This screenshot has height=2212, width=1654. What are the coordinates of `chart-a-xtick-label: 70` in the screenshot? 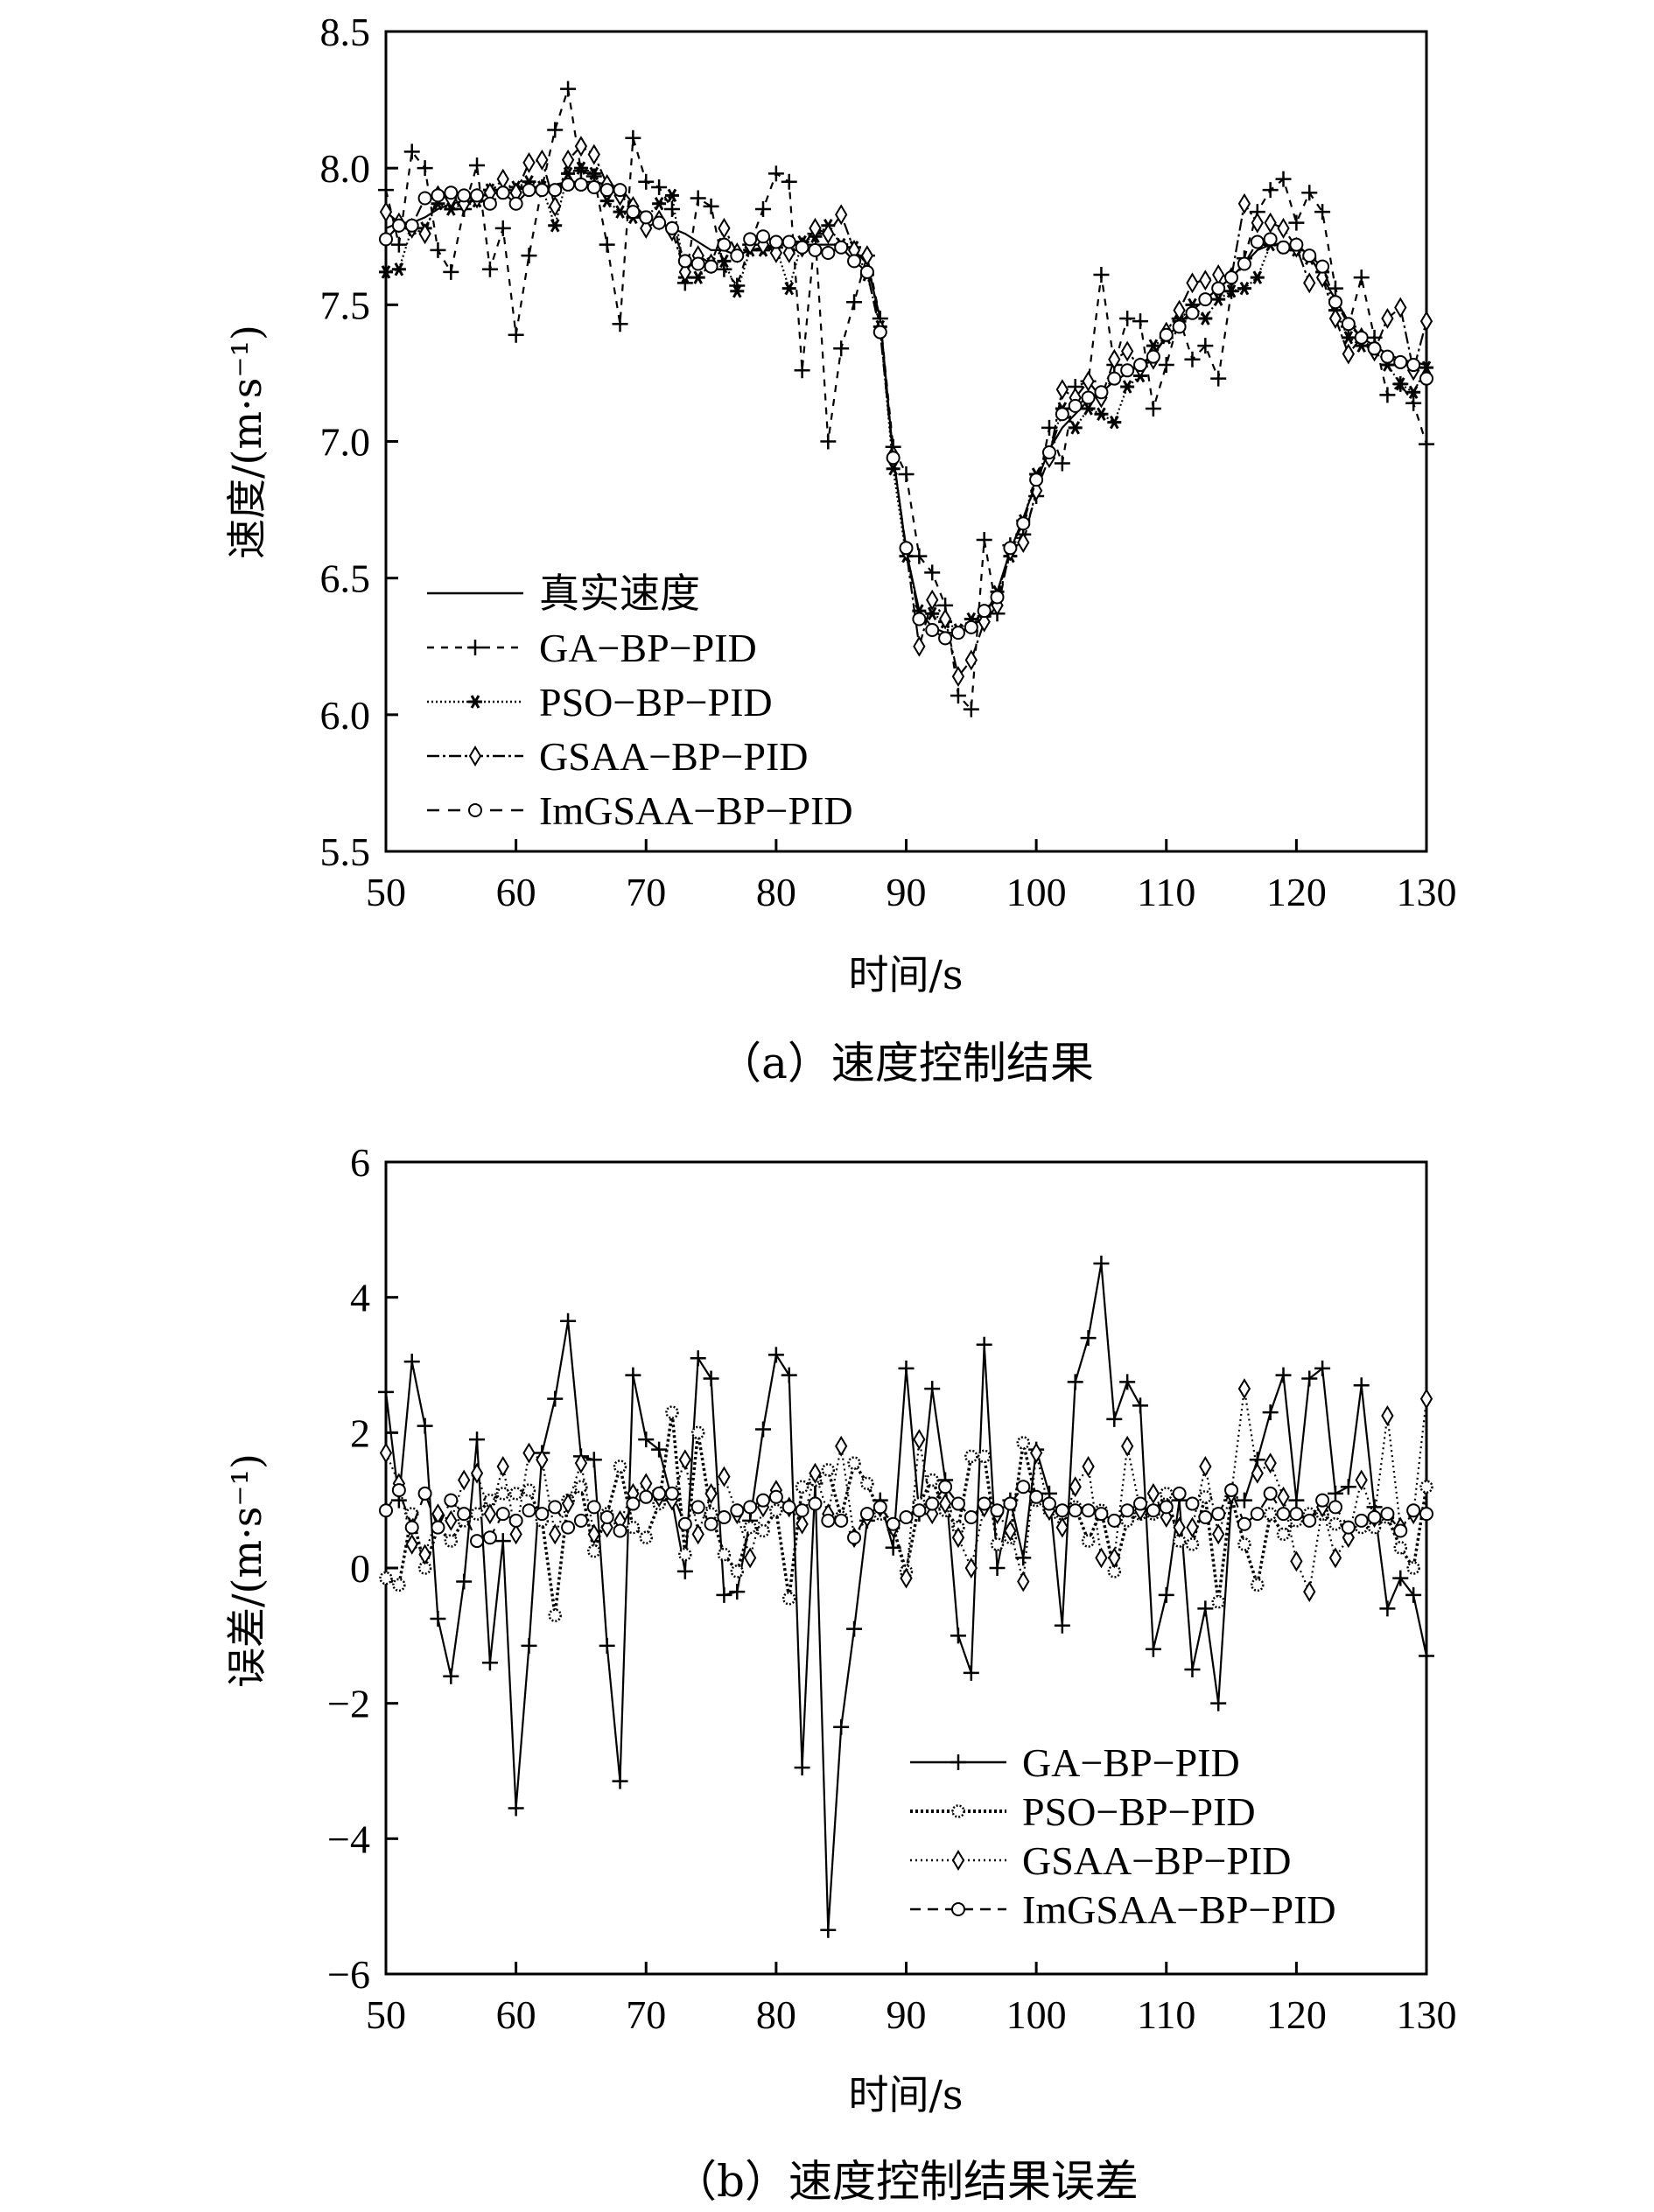 It's located at (646, 892).